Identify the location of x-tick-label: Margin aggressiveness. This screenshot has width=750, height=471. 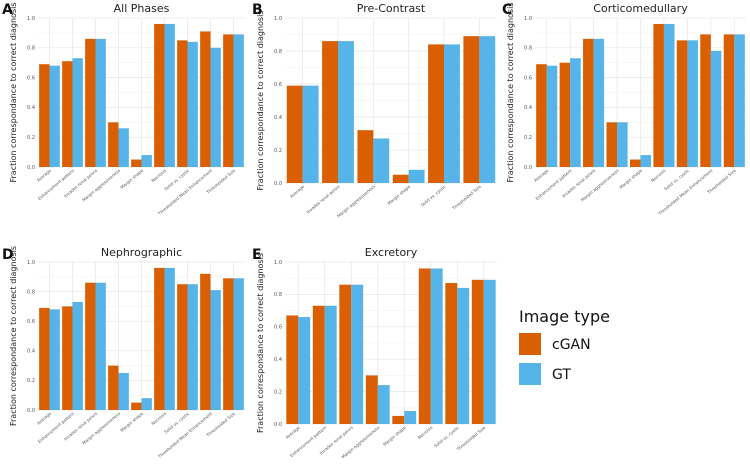
(356, 201).